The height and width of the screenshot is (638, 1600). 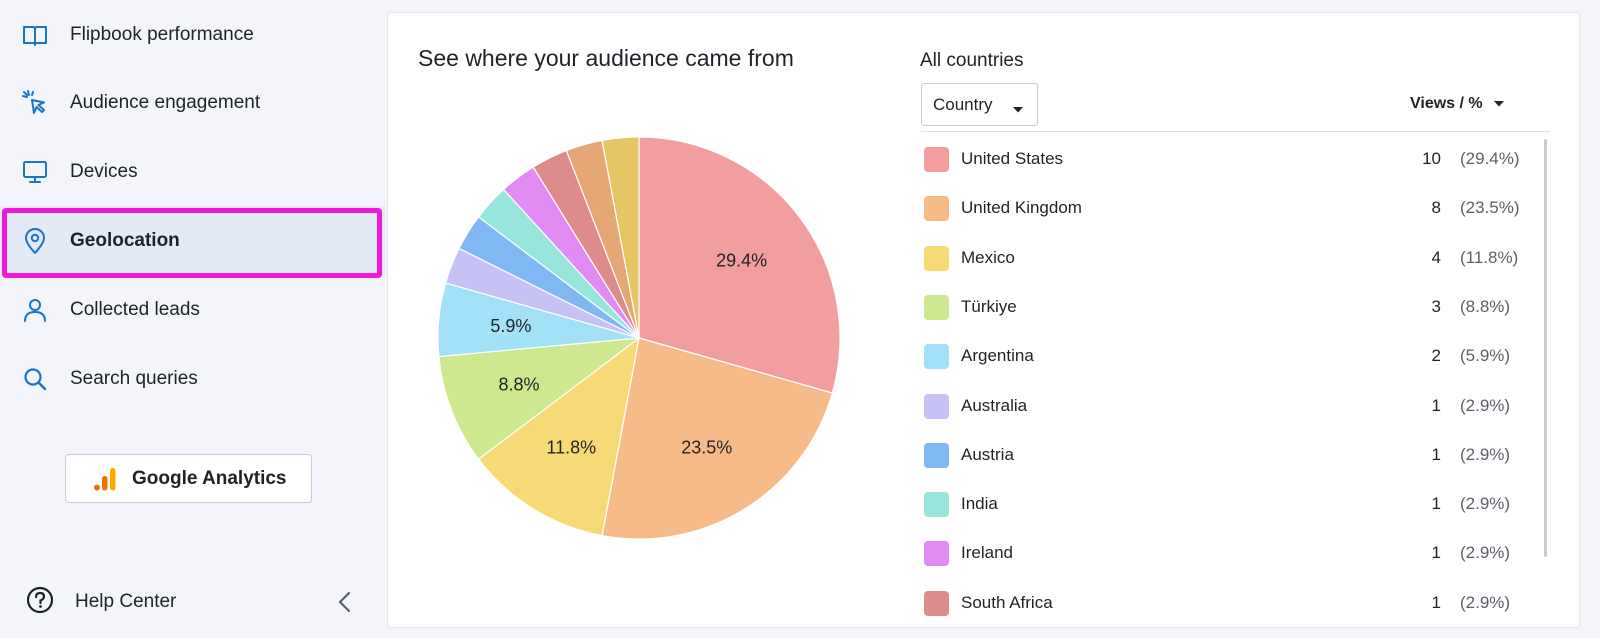 I want to click on country-row: Austria 1 (2.9%), so click(x=1227, y=455).